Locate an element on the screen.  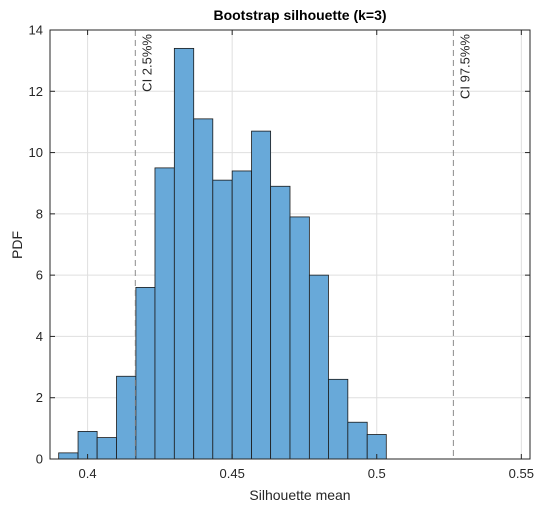
y-tick-label: 14 is located at coordinates (36, 30).